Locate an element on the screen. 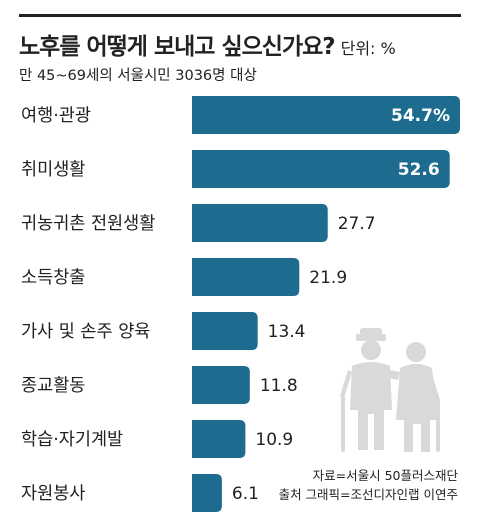 This screenshot has width=480, height=518. category-label: 학습·자기계발 is located at coordinates (72, 440).